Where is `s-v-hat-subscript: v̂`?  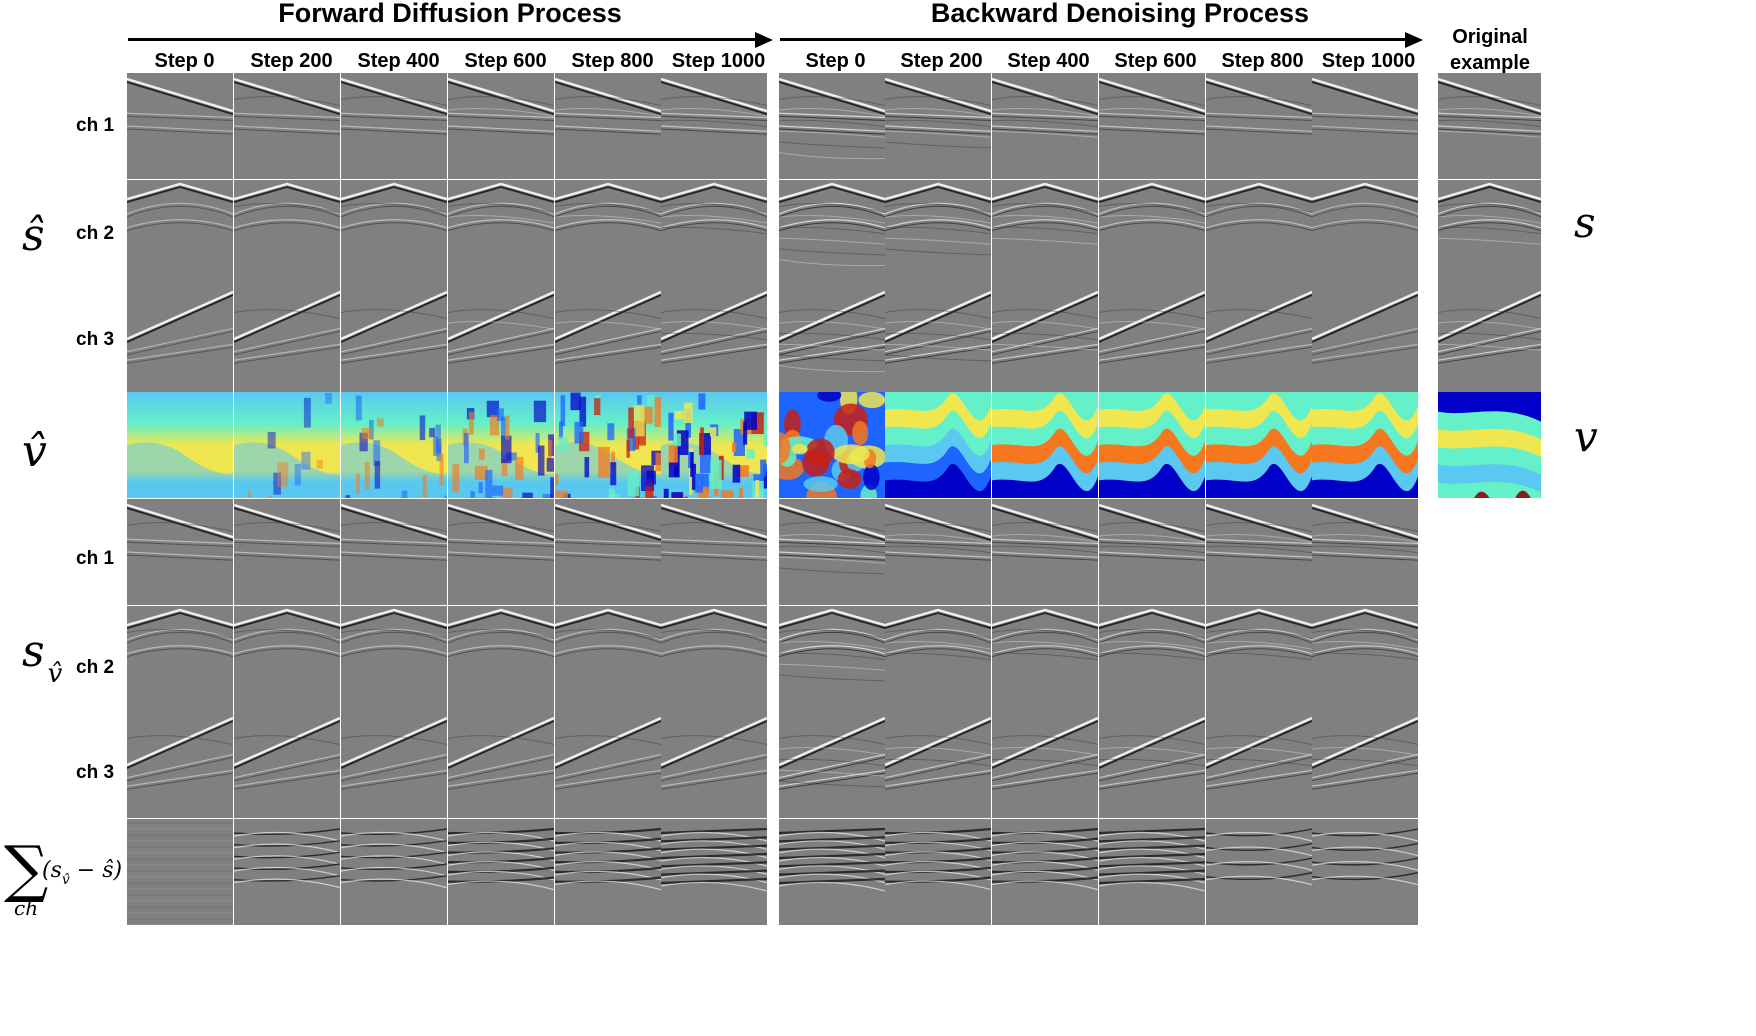
s-v-hat-subscript: v̂ is located at coordinates (55, 674).